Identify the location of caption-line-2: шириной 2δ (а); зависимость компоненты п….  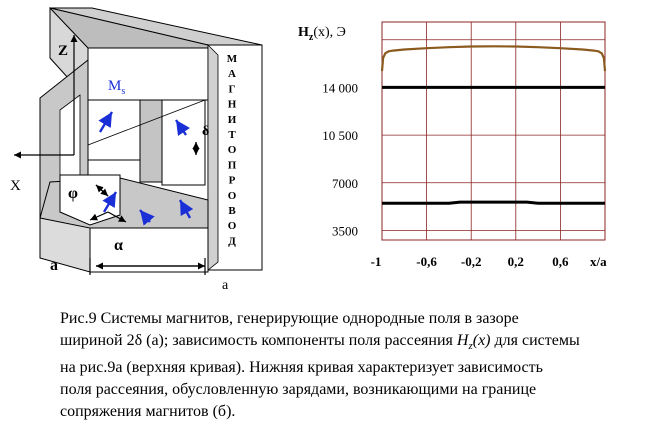
(320, 342).